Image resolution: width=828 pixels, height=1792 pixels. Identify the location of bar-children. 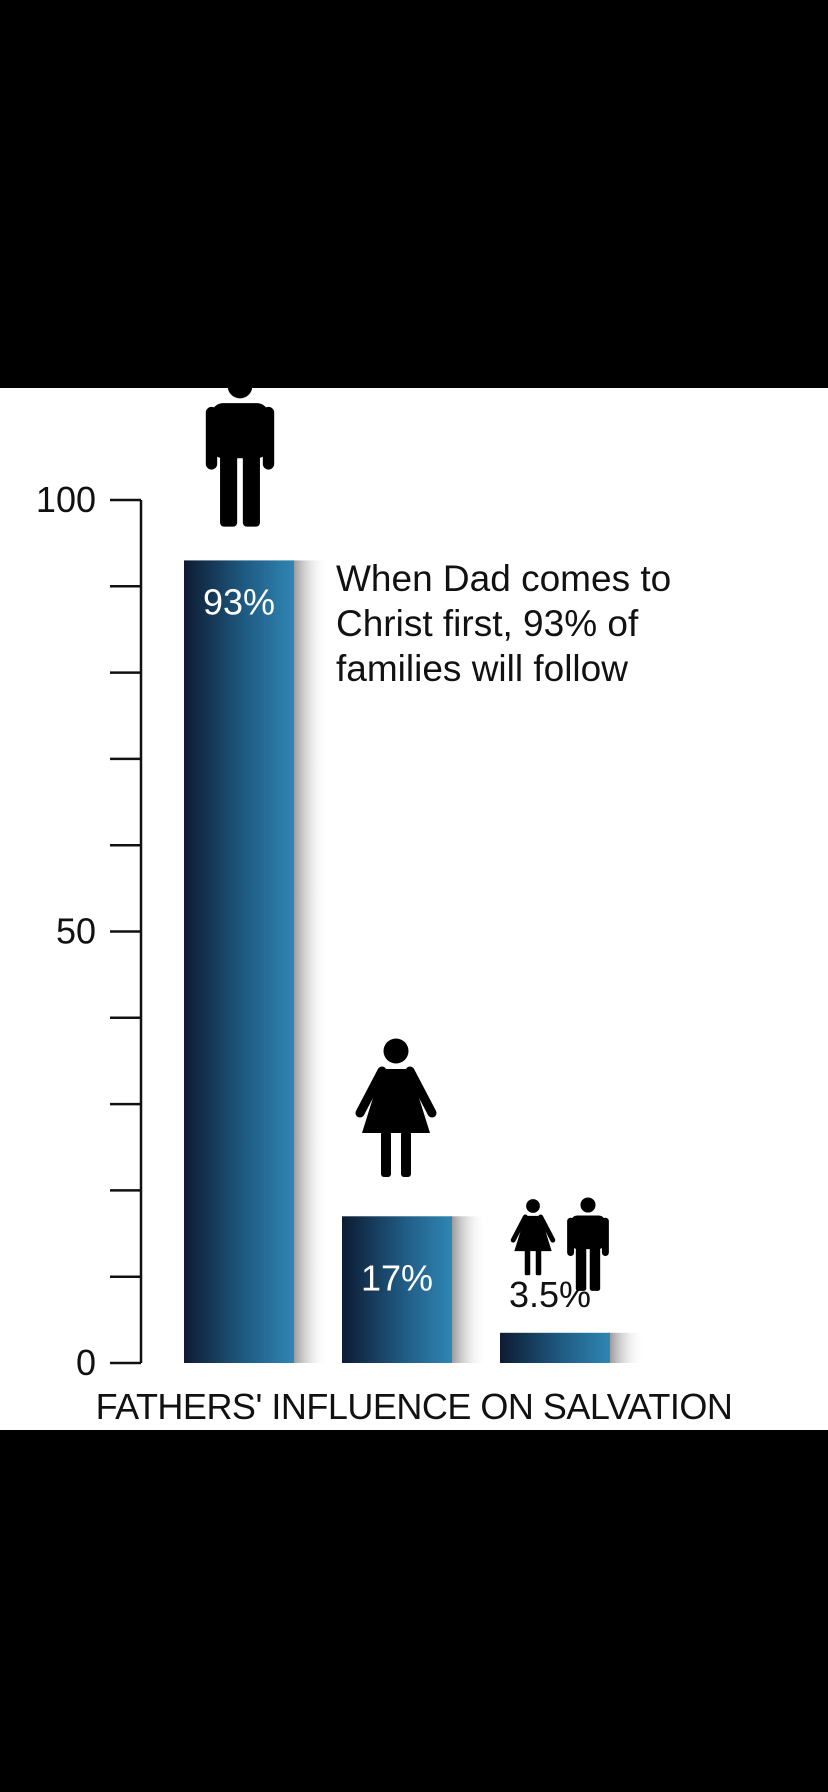
(555, 1347).